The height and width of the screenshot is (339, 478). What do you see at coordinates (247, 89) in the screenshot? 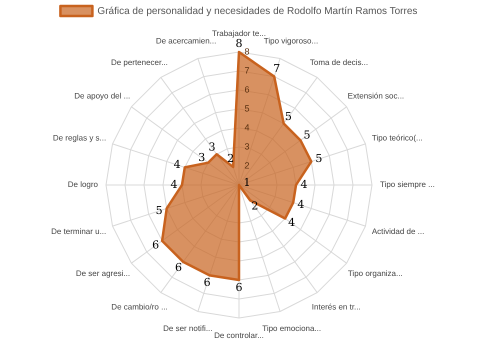
I see `y-tick-label: 6` at bounding box center [247, 89].